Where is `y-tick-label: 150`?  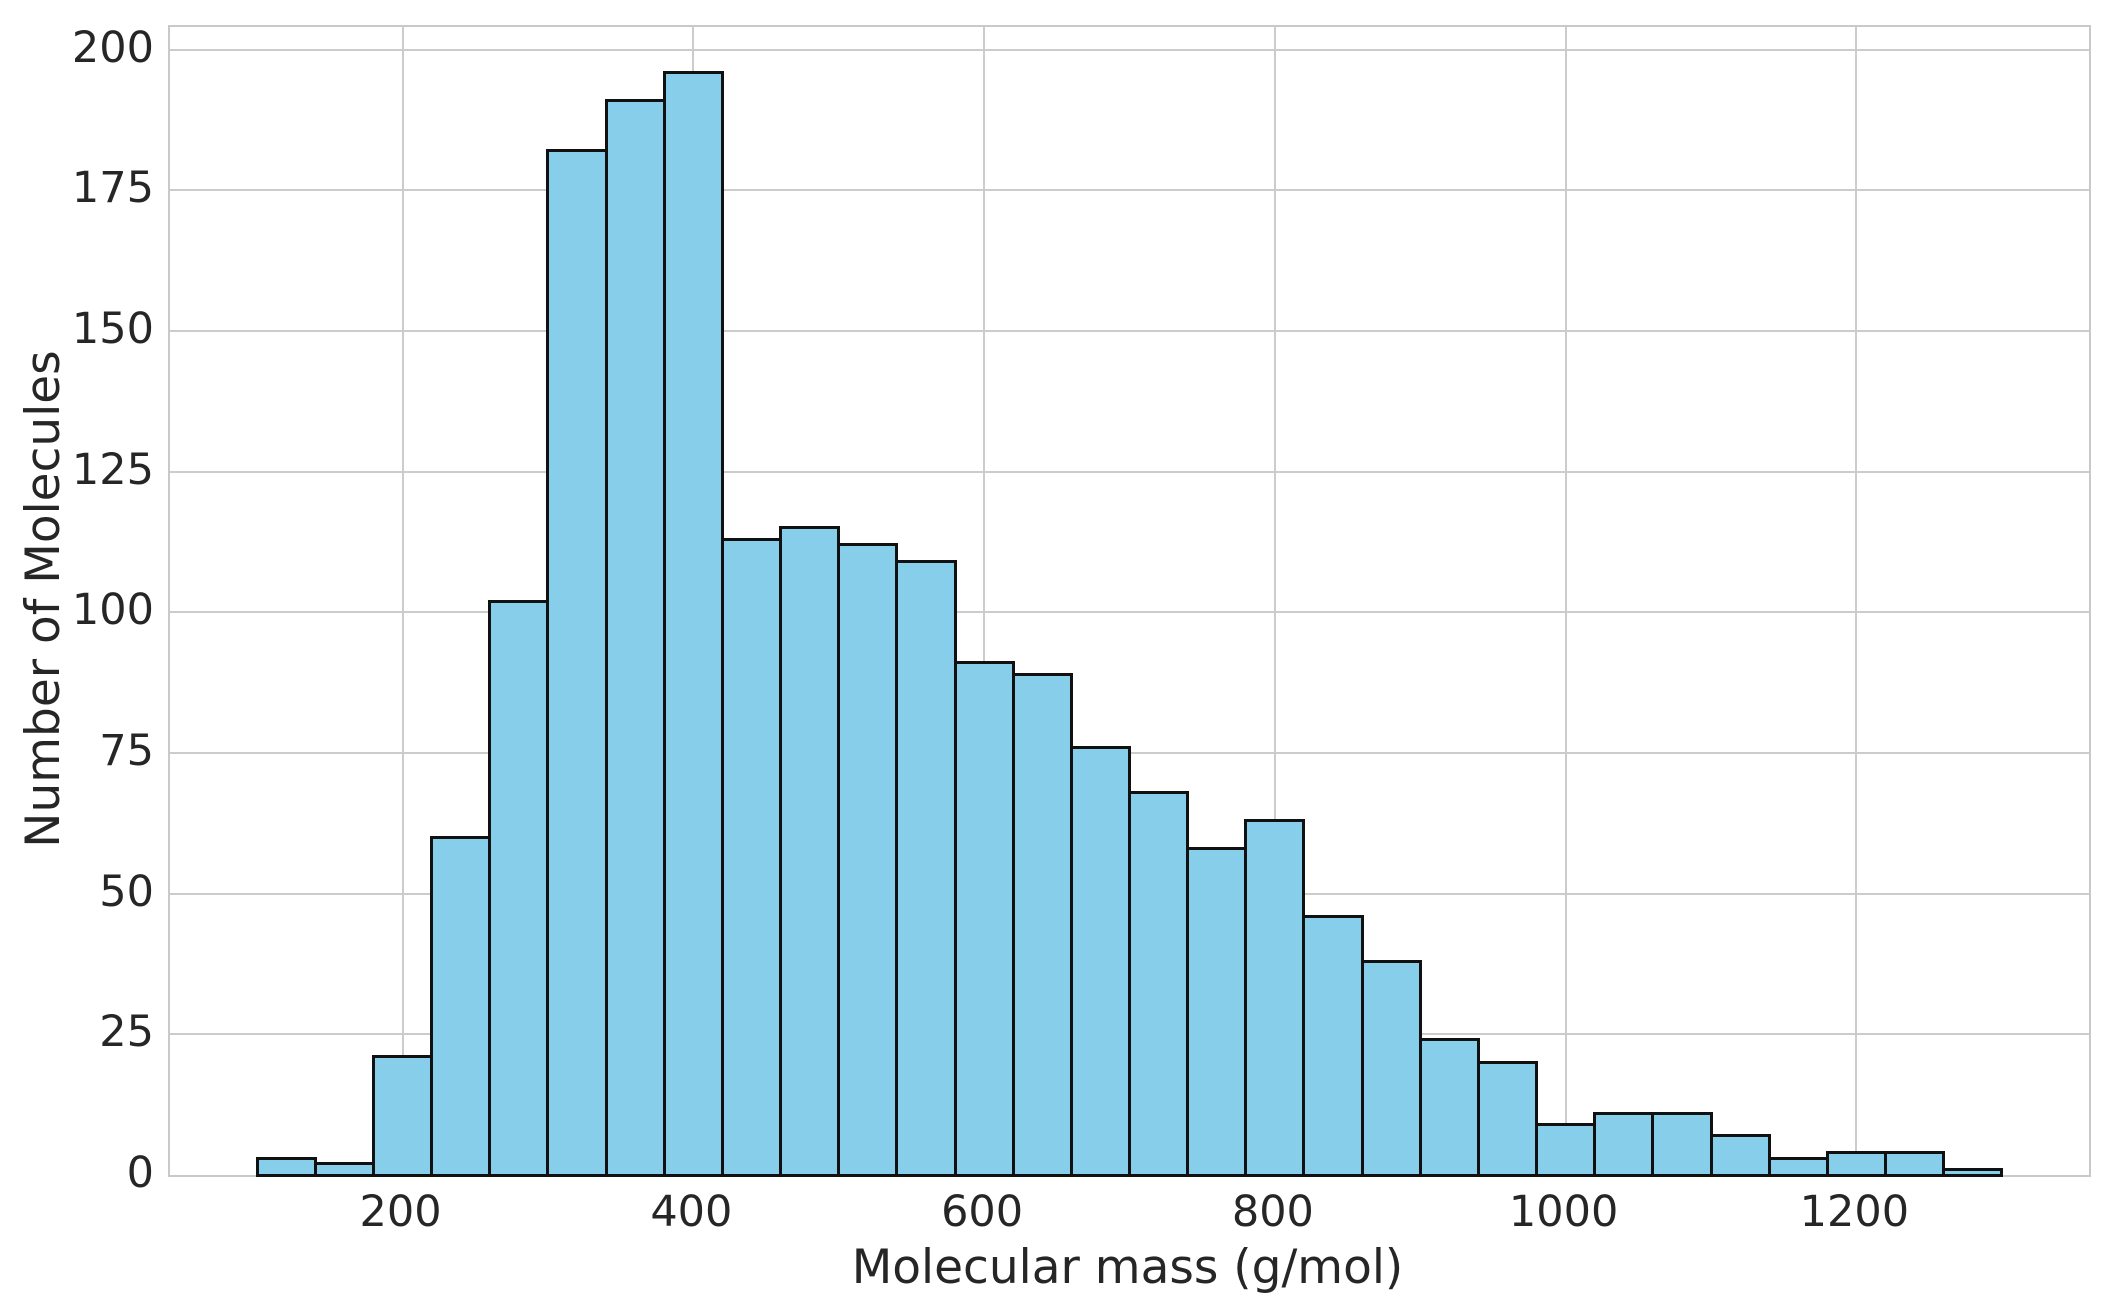
y-tick-label: 150 is located at coordinates (112, 328).